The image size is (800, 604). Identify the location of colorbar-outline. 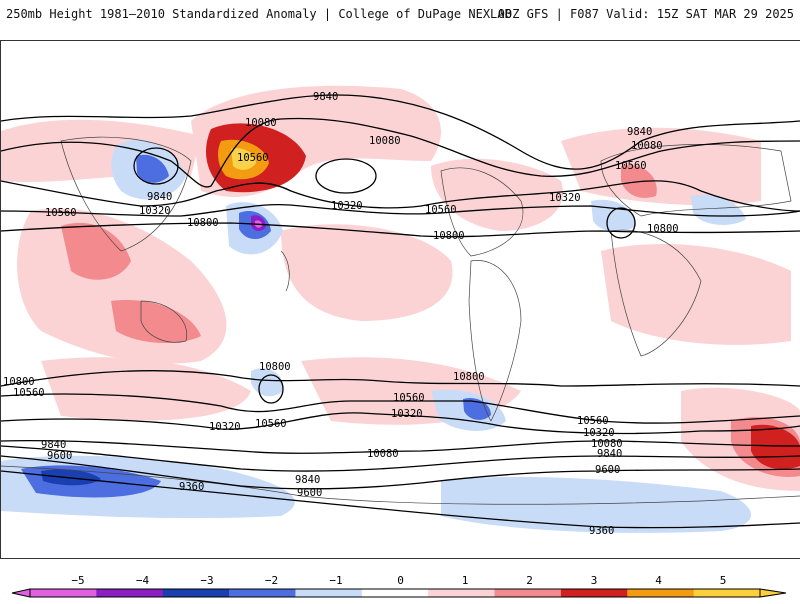
(395, 593).